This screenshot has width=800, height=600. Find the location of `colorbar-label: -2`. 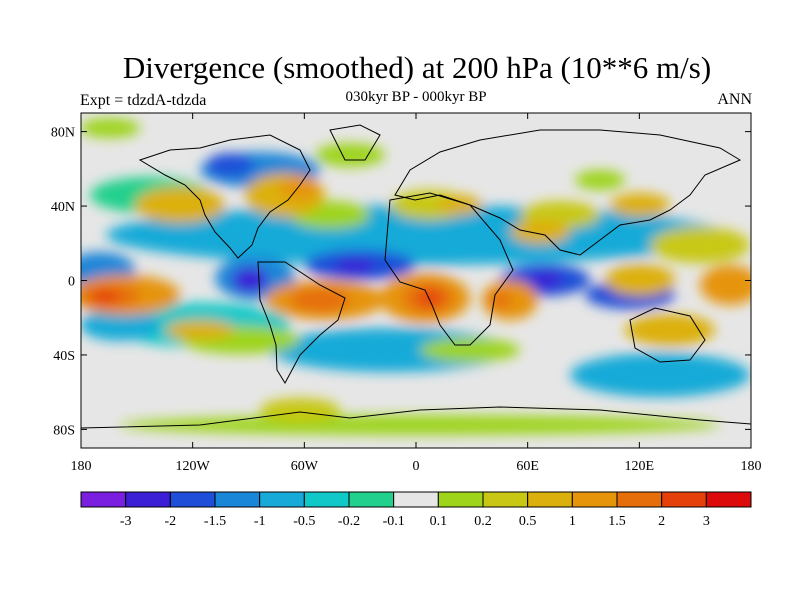

colorbar-label: -2 is located at coordinates (170, 521).